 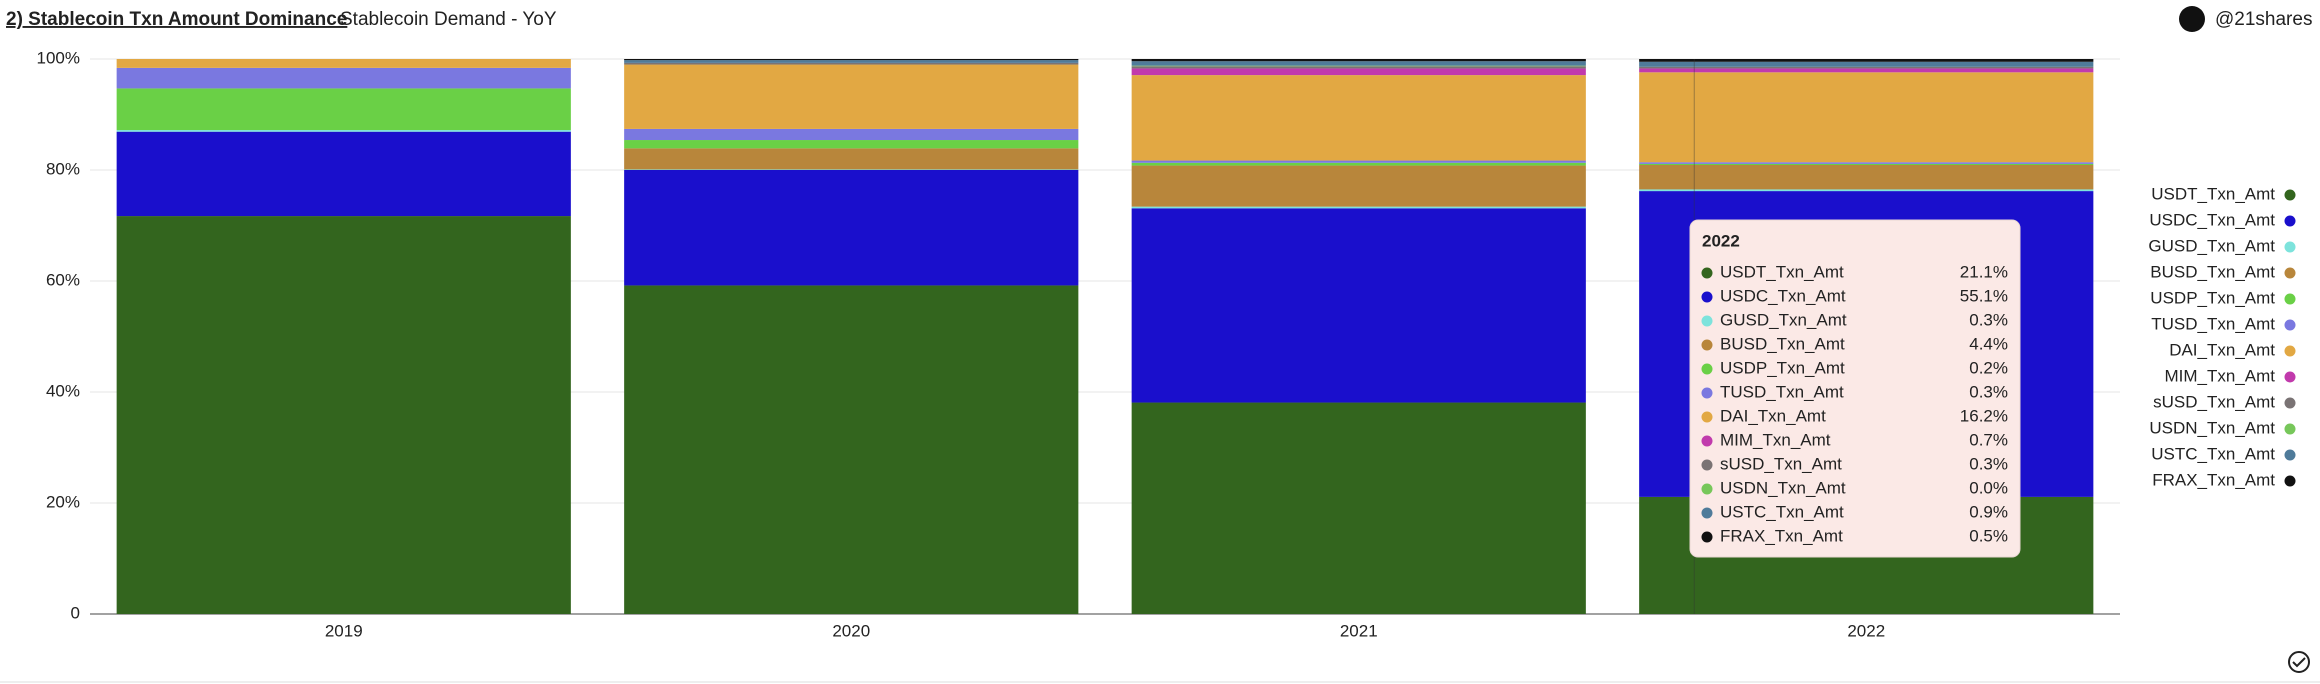 I want to click on status-check, so click(x=2299, y=662).